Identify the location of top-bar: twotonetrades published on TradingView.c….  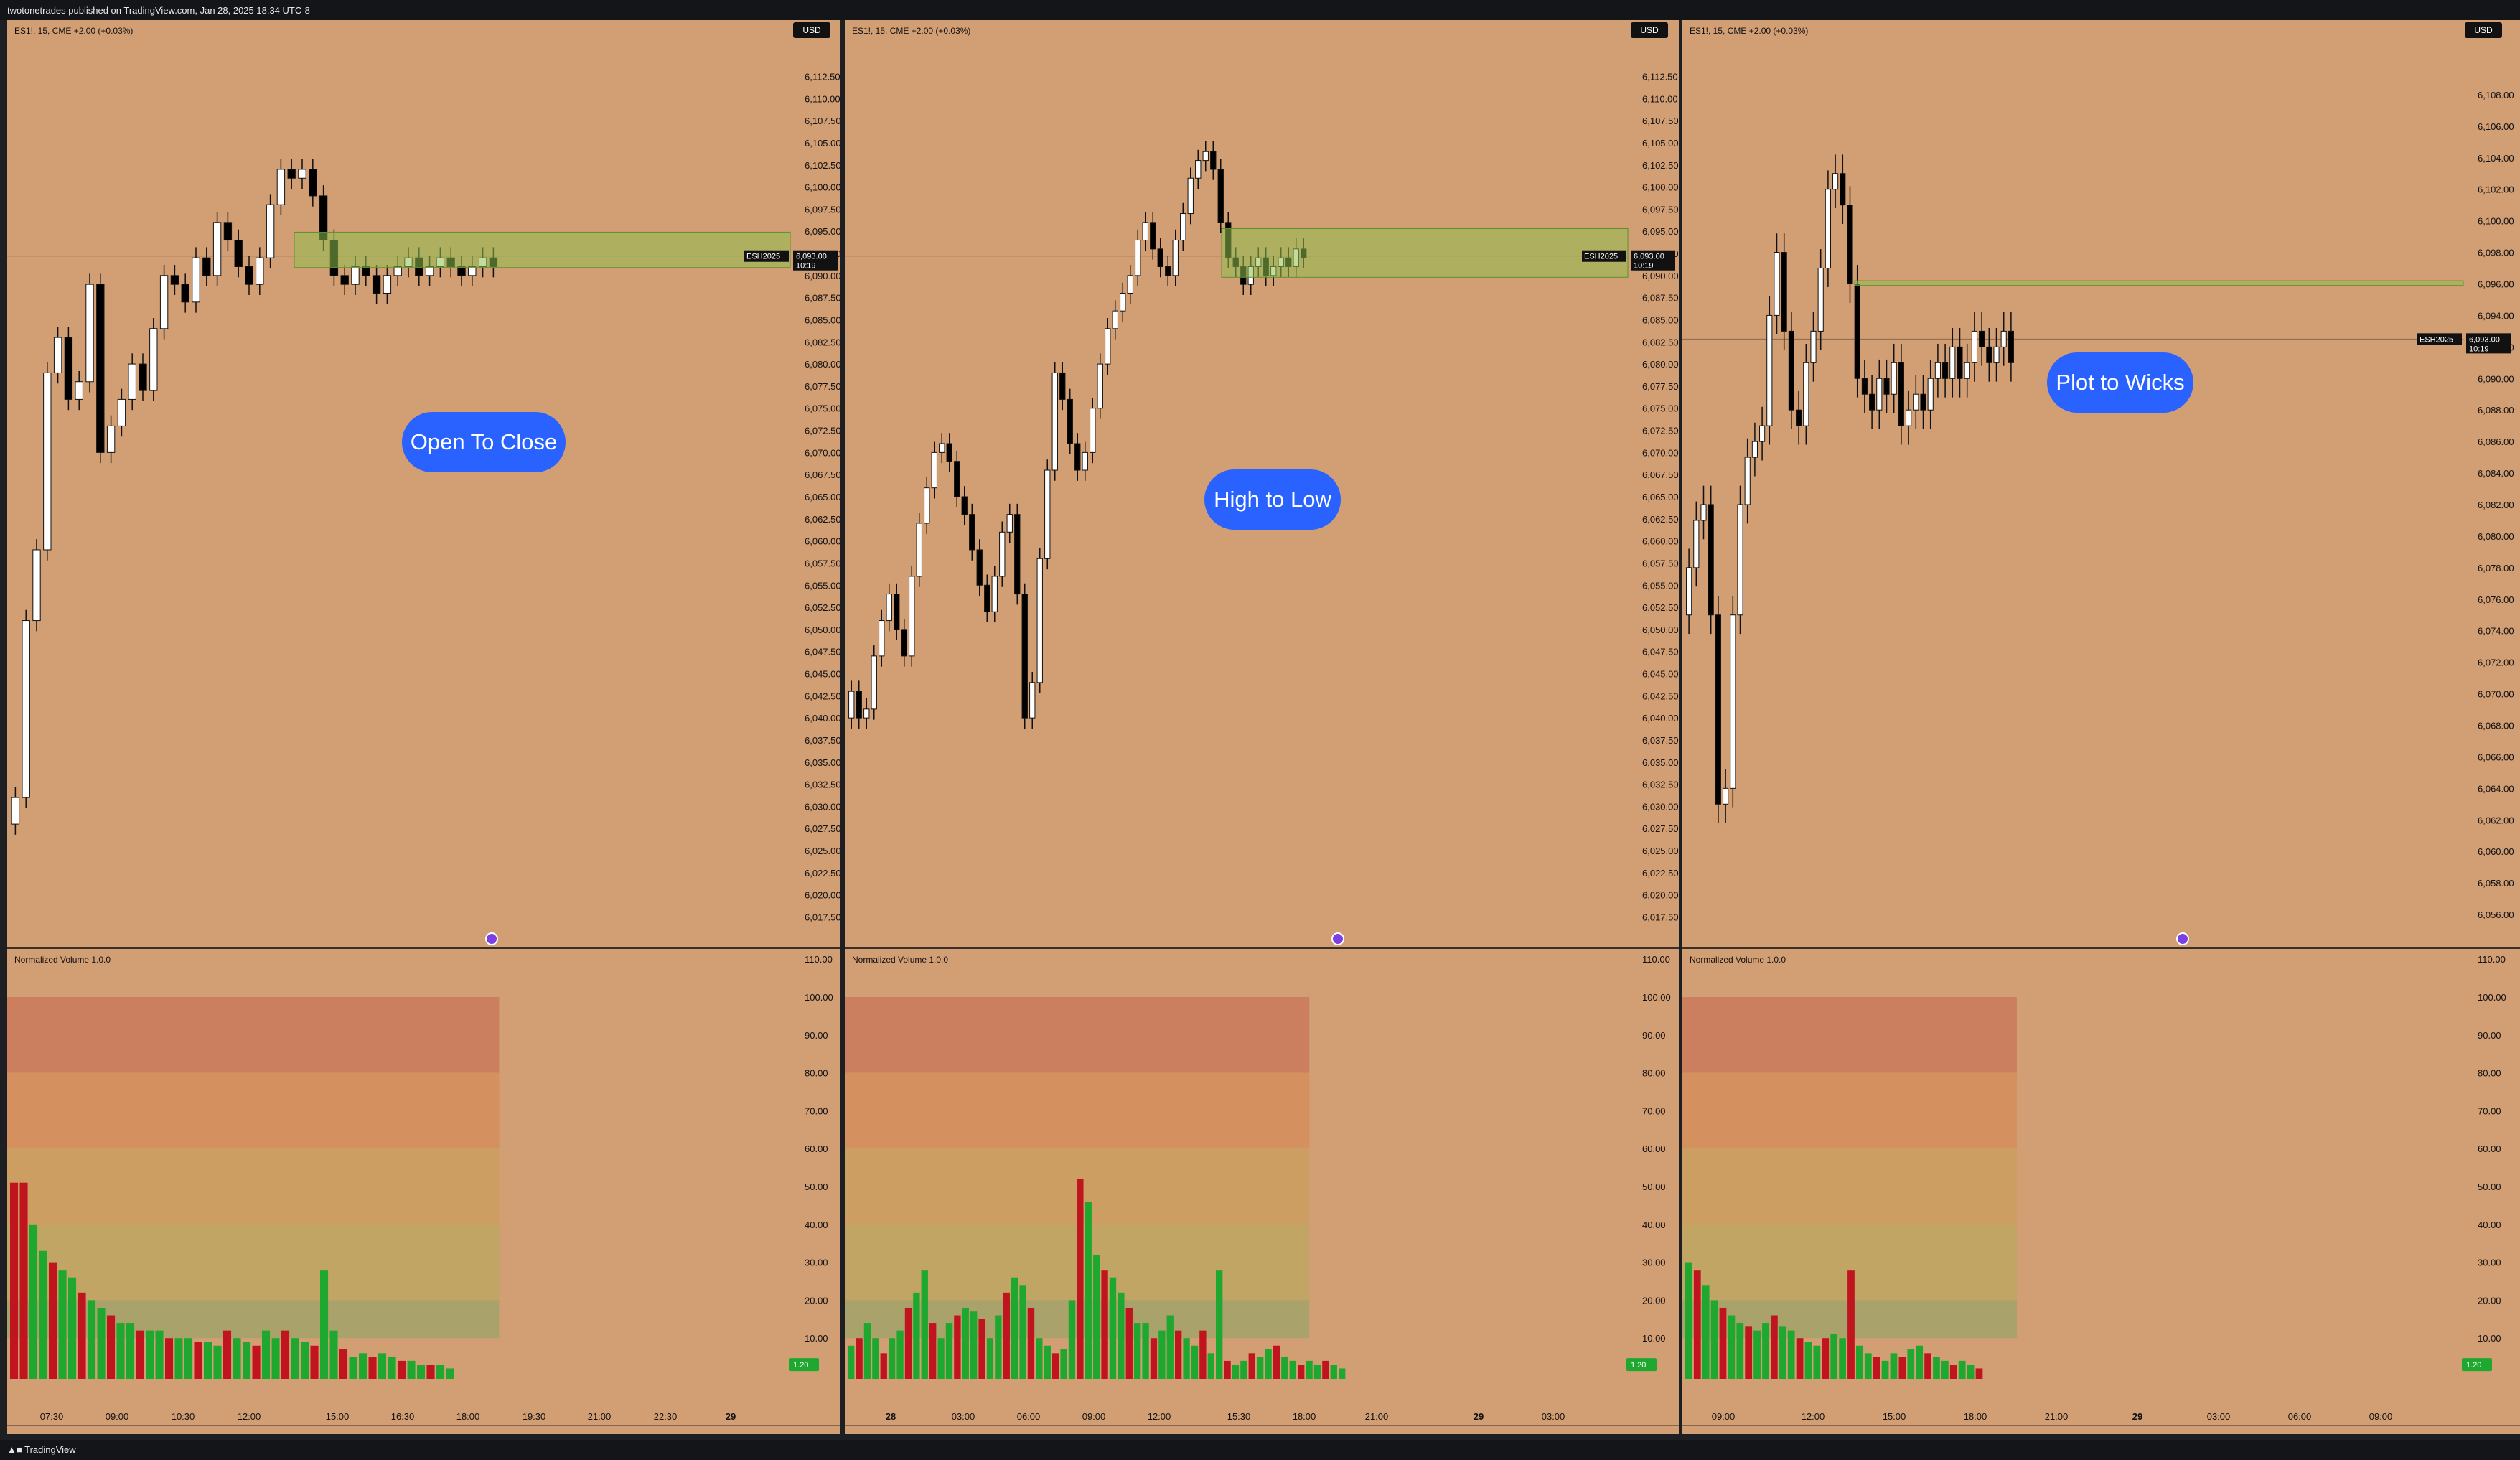
(1260, 10).